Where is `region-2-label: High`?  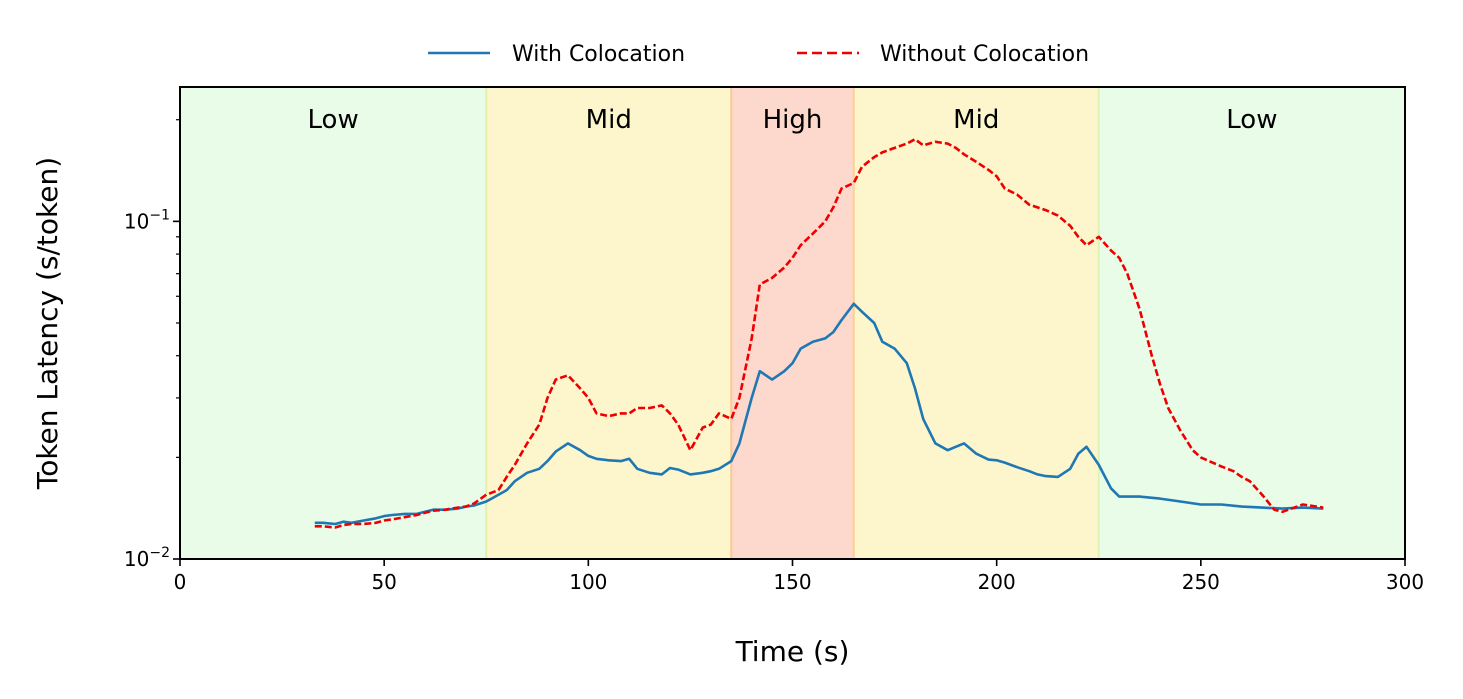
region-2-label: High is located at coordinates (793, 120).